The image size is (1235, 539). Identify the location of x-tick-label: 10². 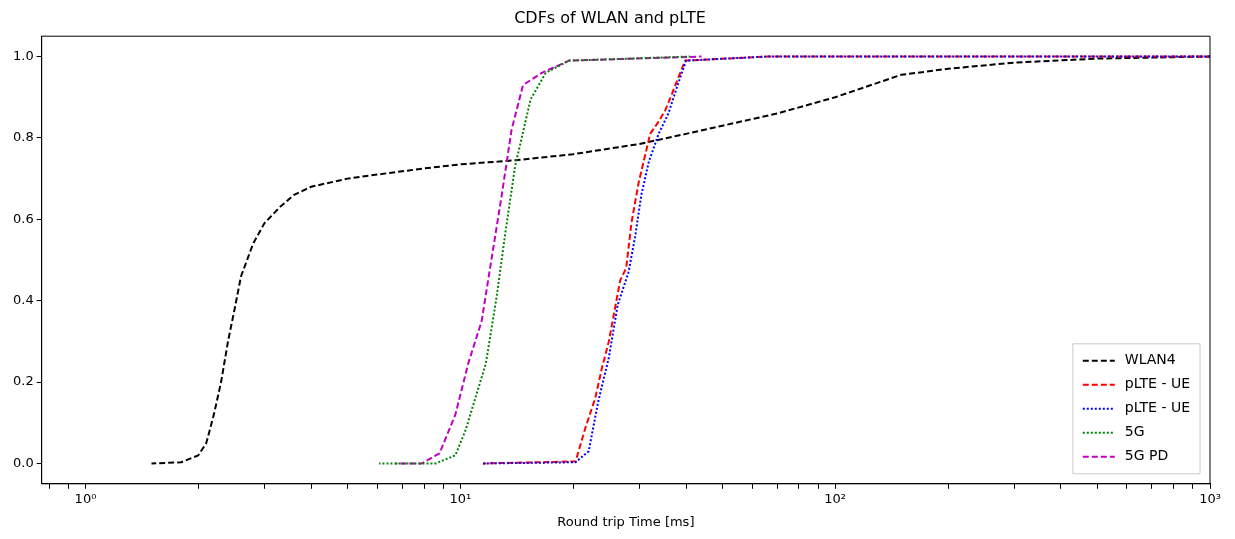
(835, 498).